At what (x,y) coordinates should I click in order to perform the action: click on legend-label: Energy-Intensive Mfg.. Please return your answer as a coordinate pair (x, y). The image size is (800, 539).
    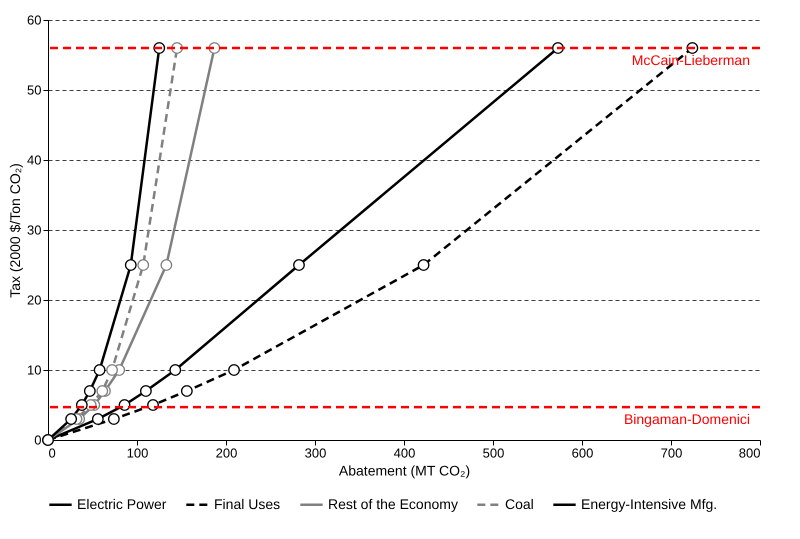
    Looking at the image, I should click on (649, 504).